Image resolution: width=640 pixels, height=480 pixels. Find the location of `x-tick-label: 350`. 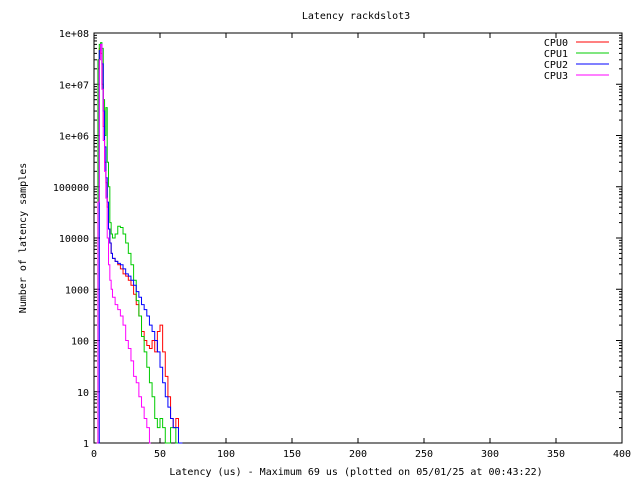

x-tick-label: 350 is located at coordinates (556, 454).